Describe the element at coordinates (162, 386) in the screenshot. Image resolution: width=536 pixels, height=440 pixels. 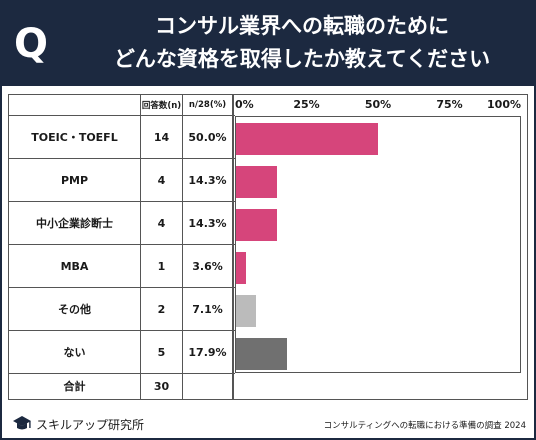
I see `total-value: 30` at that location.